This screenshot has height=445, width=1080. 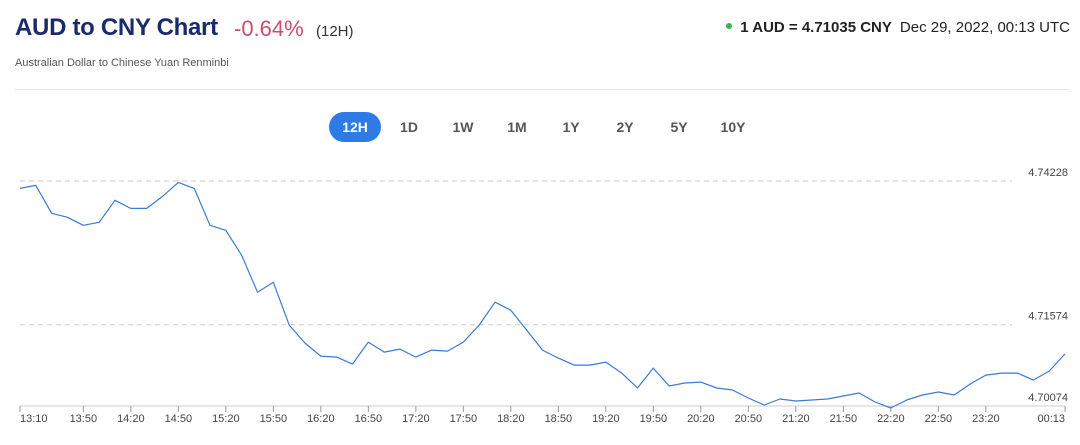 I want to click on x-tick-label: 19:50, so click(x=654, y=419).